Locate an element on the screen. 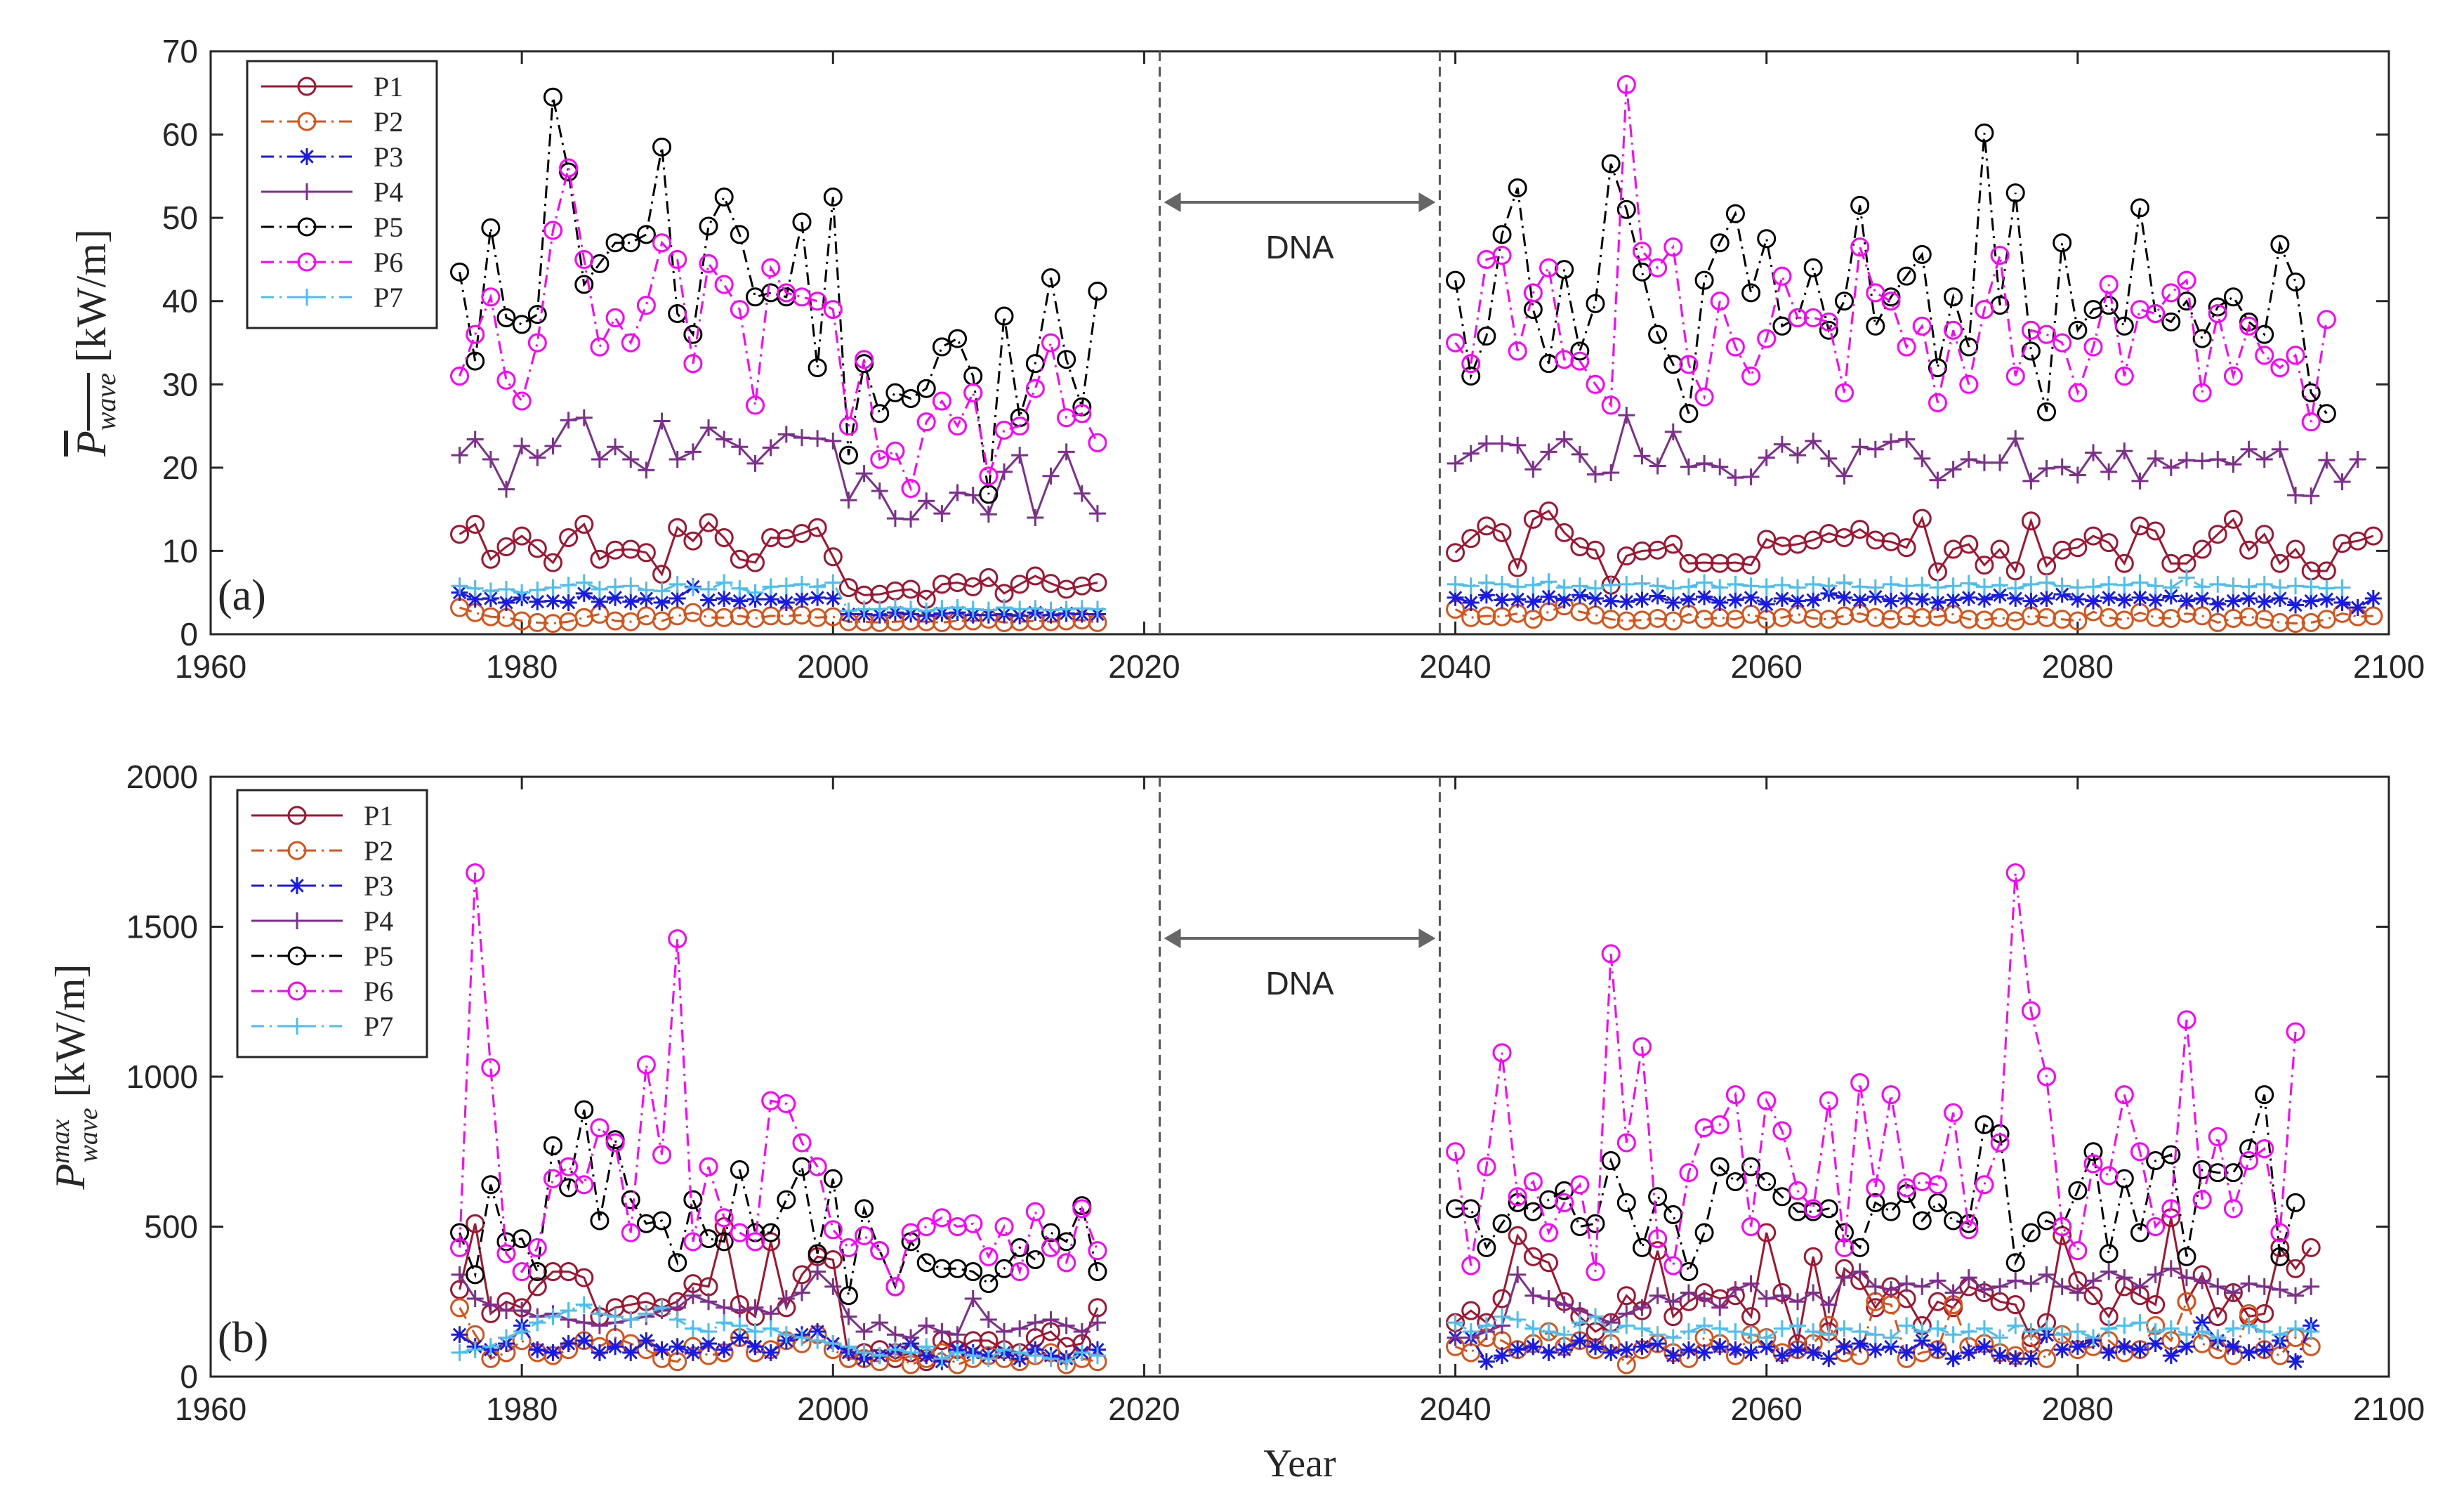 The width and height of the screenshot is (2464, 1496). x-tick-label: 2060 is located at coordinates (1767, 1409).